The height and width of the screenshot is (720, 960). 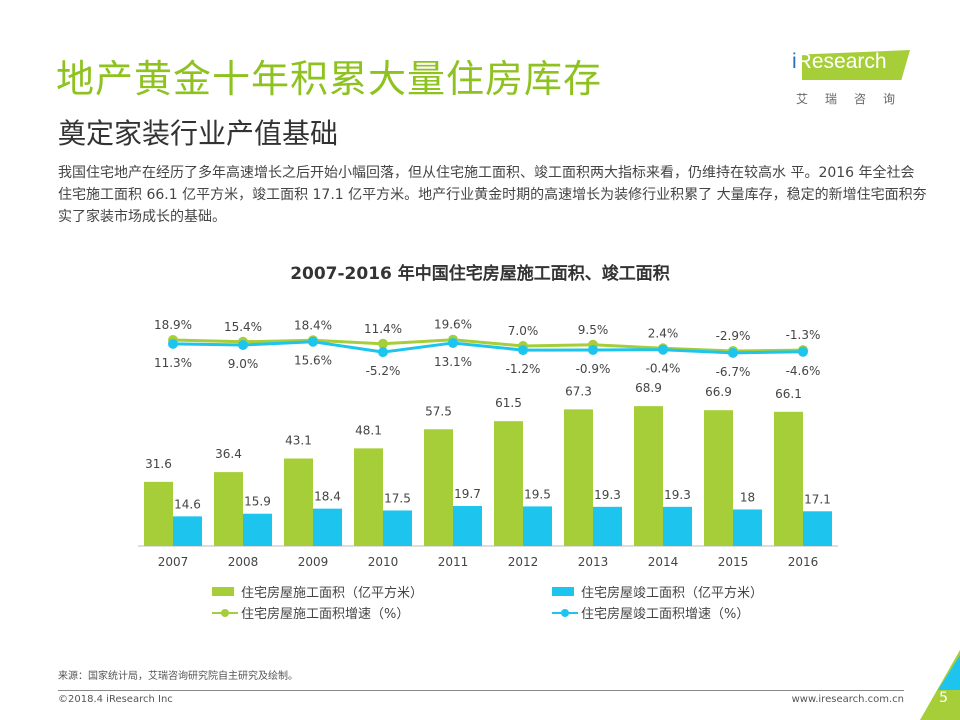 What do you see at coordinates (383, 371) in the screenshot?
I see `line-value-label: -5.2%` at bounding box center [383, 371].